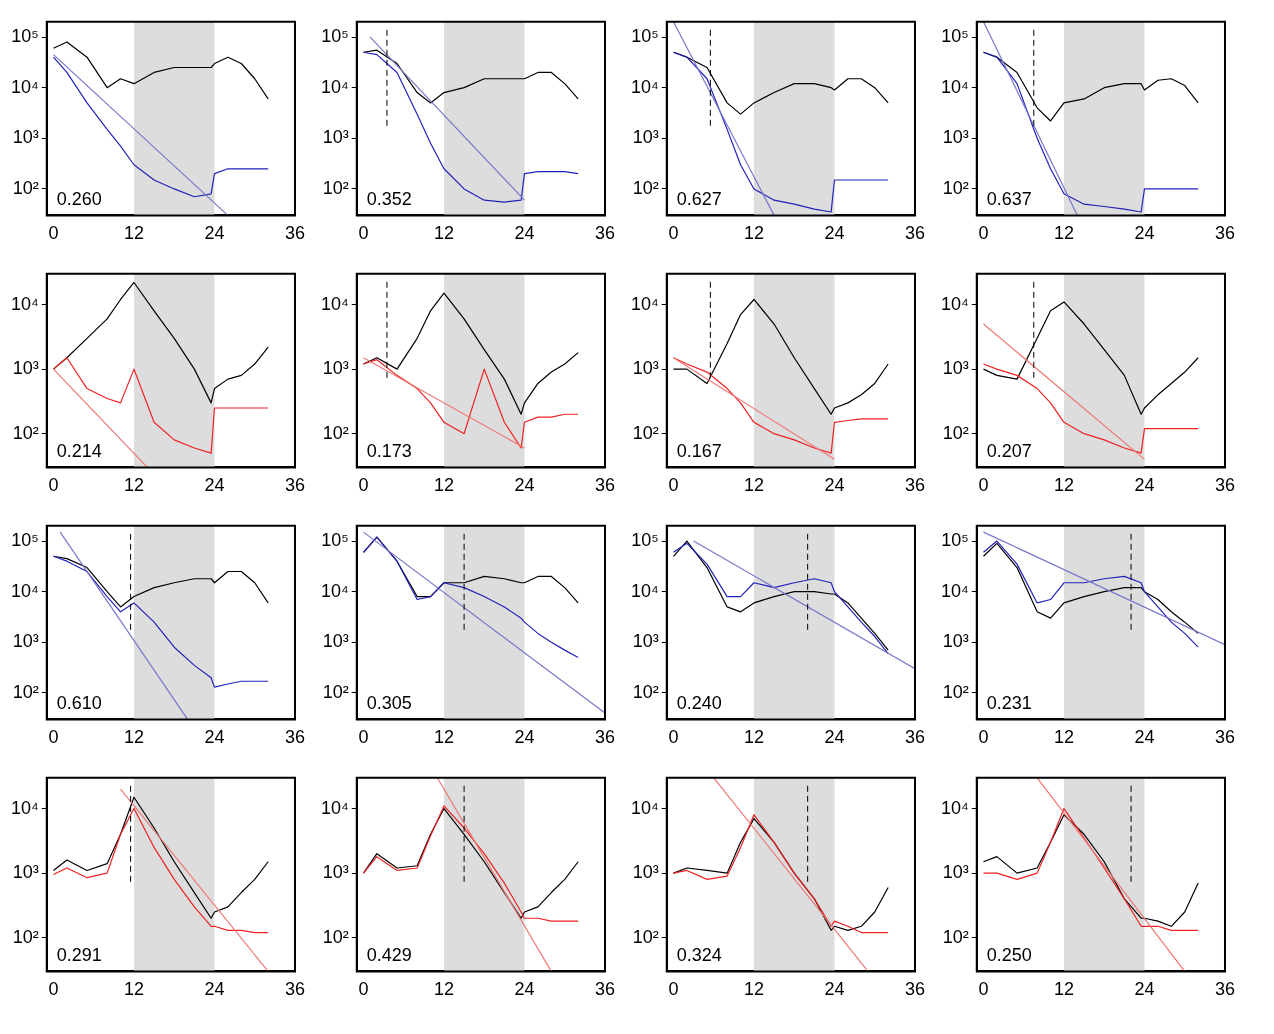  Describe the element at coordinates (699, 451) in the screenshot. I see `annotation: 0.167` at that location.